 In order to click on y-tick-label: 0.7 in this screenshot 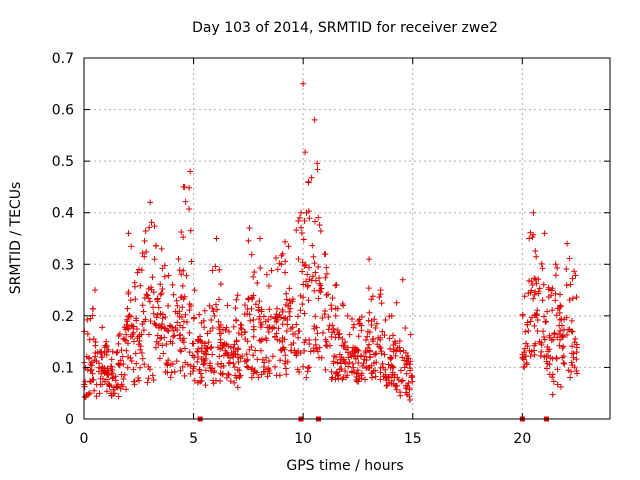, I will do `click(63, 59)`.